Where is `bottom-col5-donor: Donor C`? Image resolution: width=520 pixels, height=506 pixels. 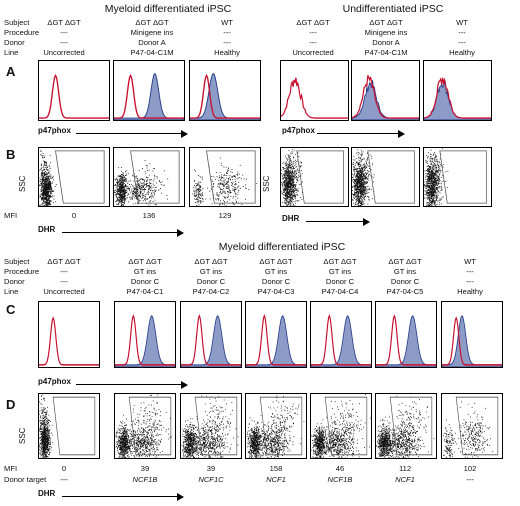 bottom-col5-donor: Donor C is located at coordinates (340, 281).